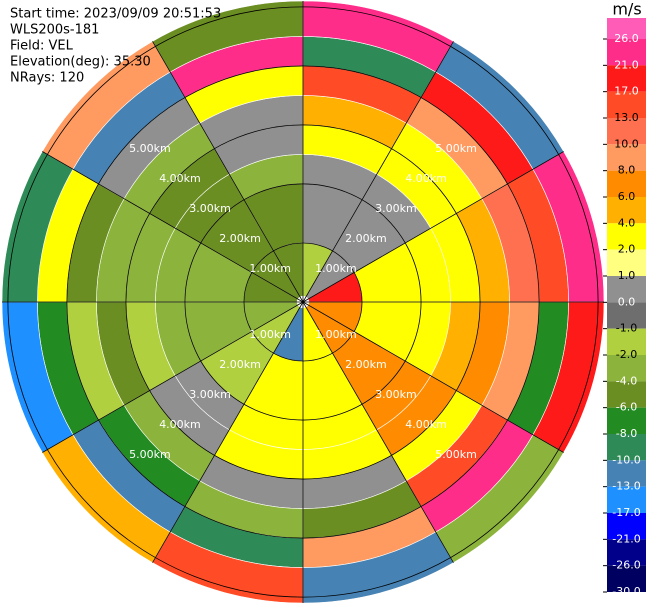 This screenshot has width=647, height=607. What do you see at coordinates (115, 14) in the screenshot?
I see `info-line: Start time: 2023/09/09 20:51:53` at bounding box center [115, 14].